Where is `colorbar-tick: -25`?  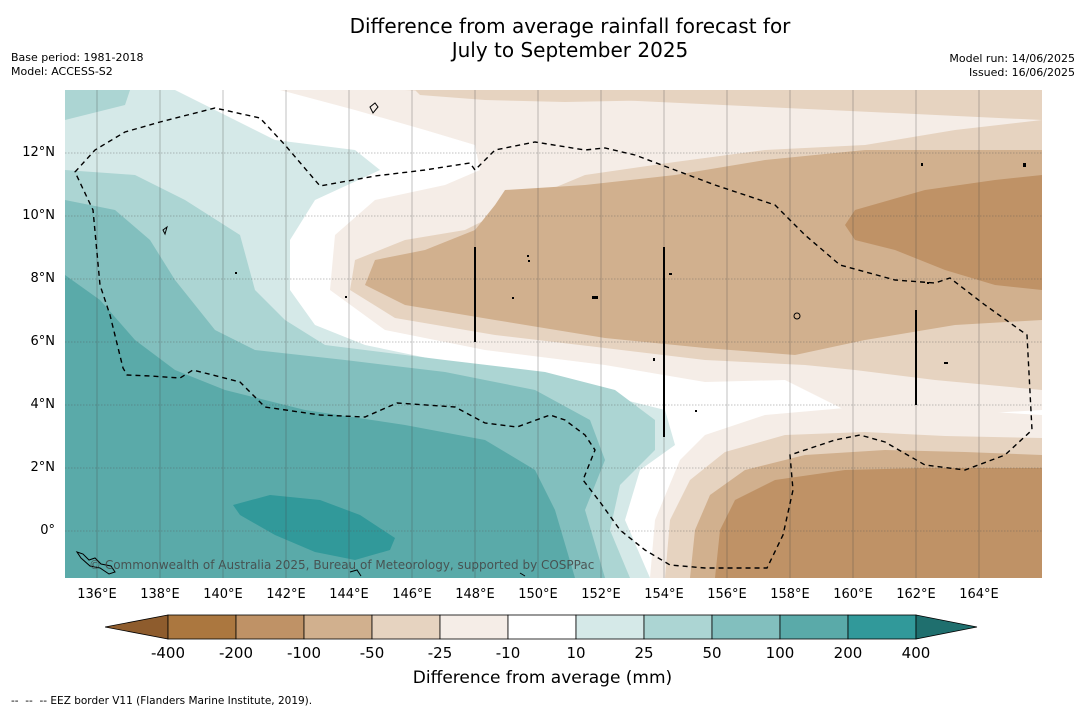 colorbar-tick: -25 is located at coordinates (440, 653).